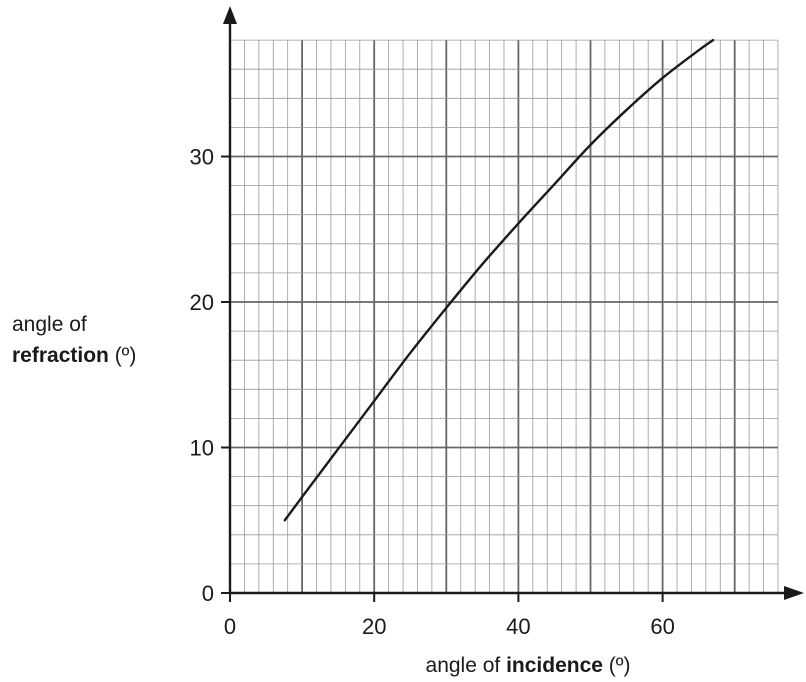 This screenshot has height=682, width=806. I want to click on y-axis-label-line2: refraction (º), so click(74, 355).